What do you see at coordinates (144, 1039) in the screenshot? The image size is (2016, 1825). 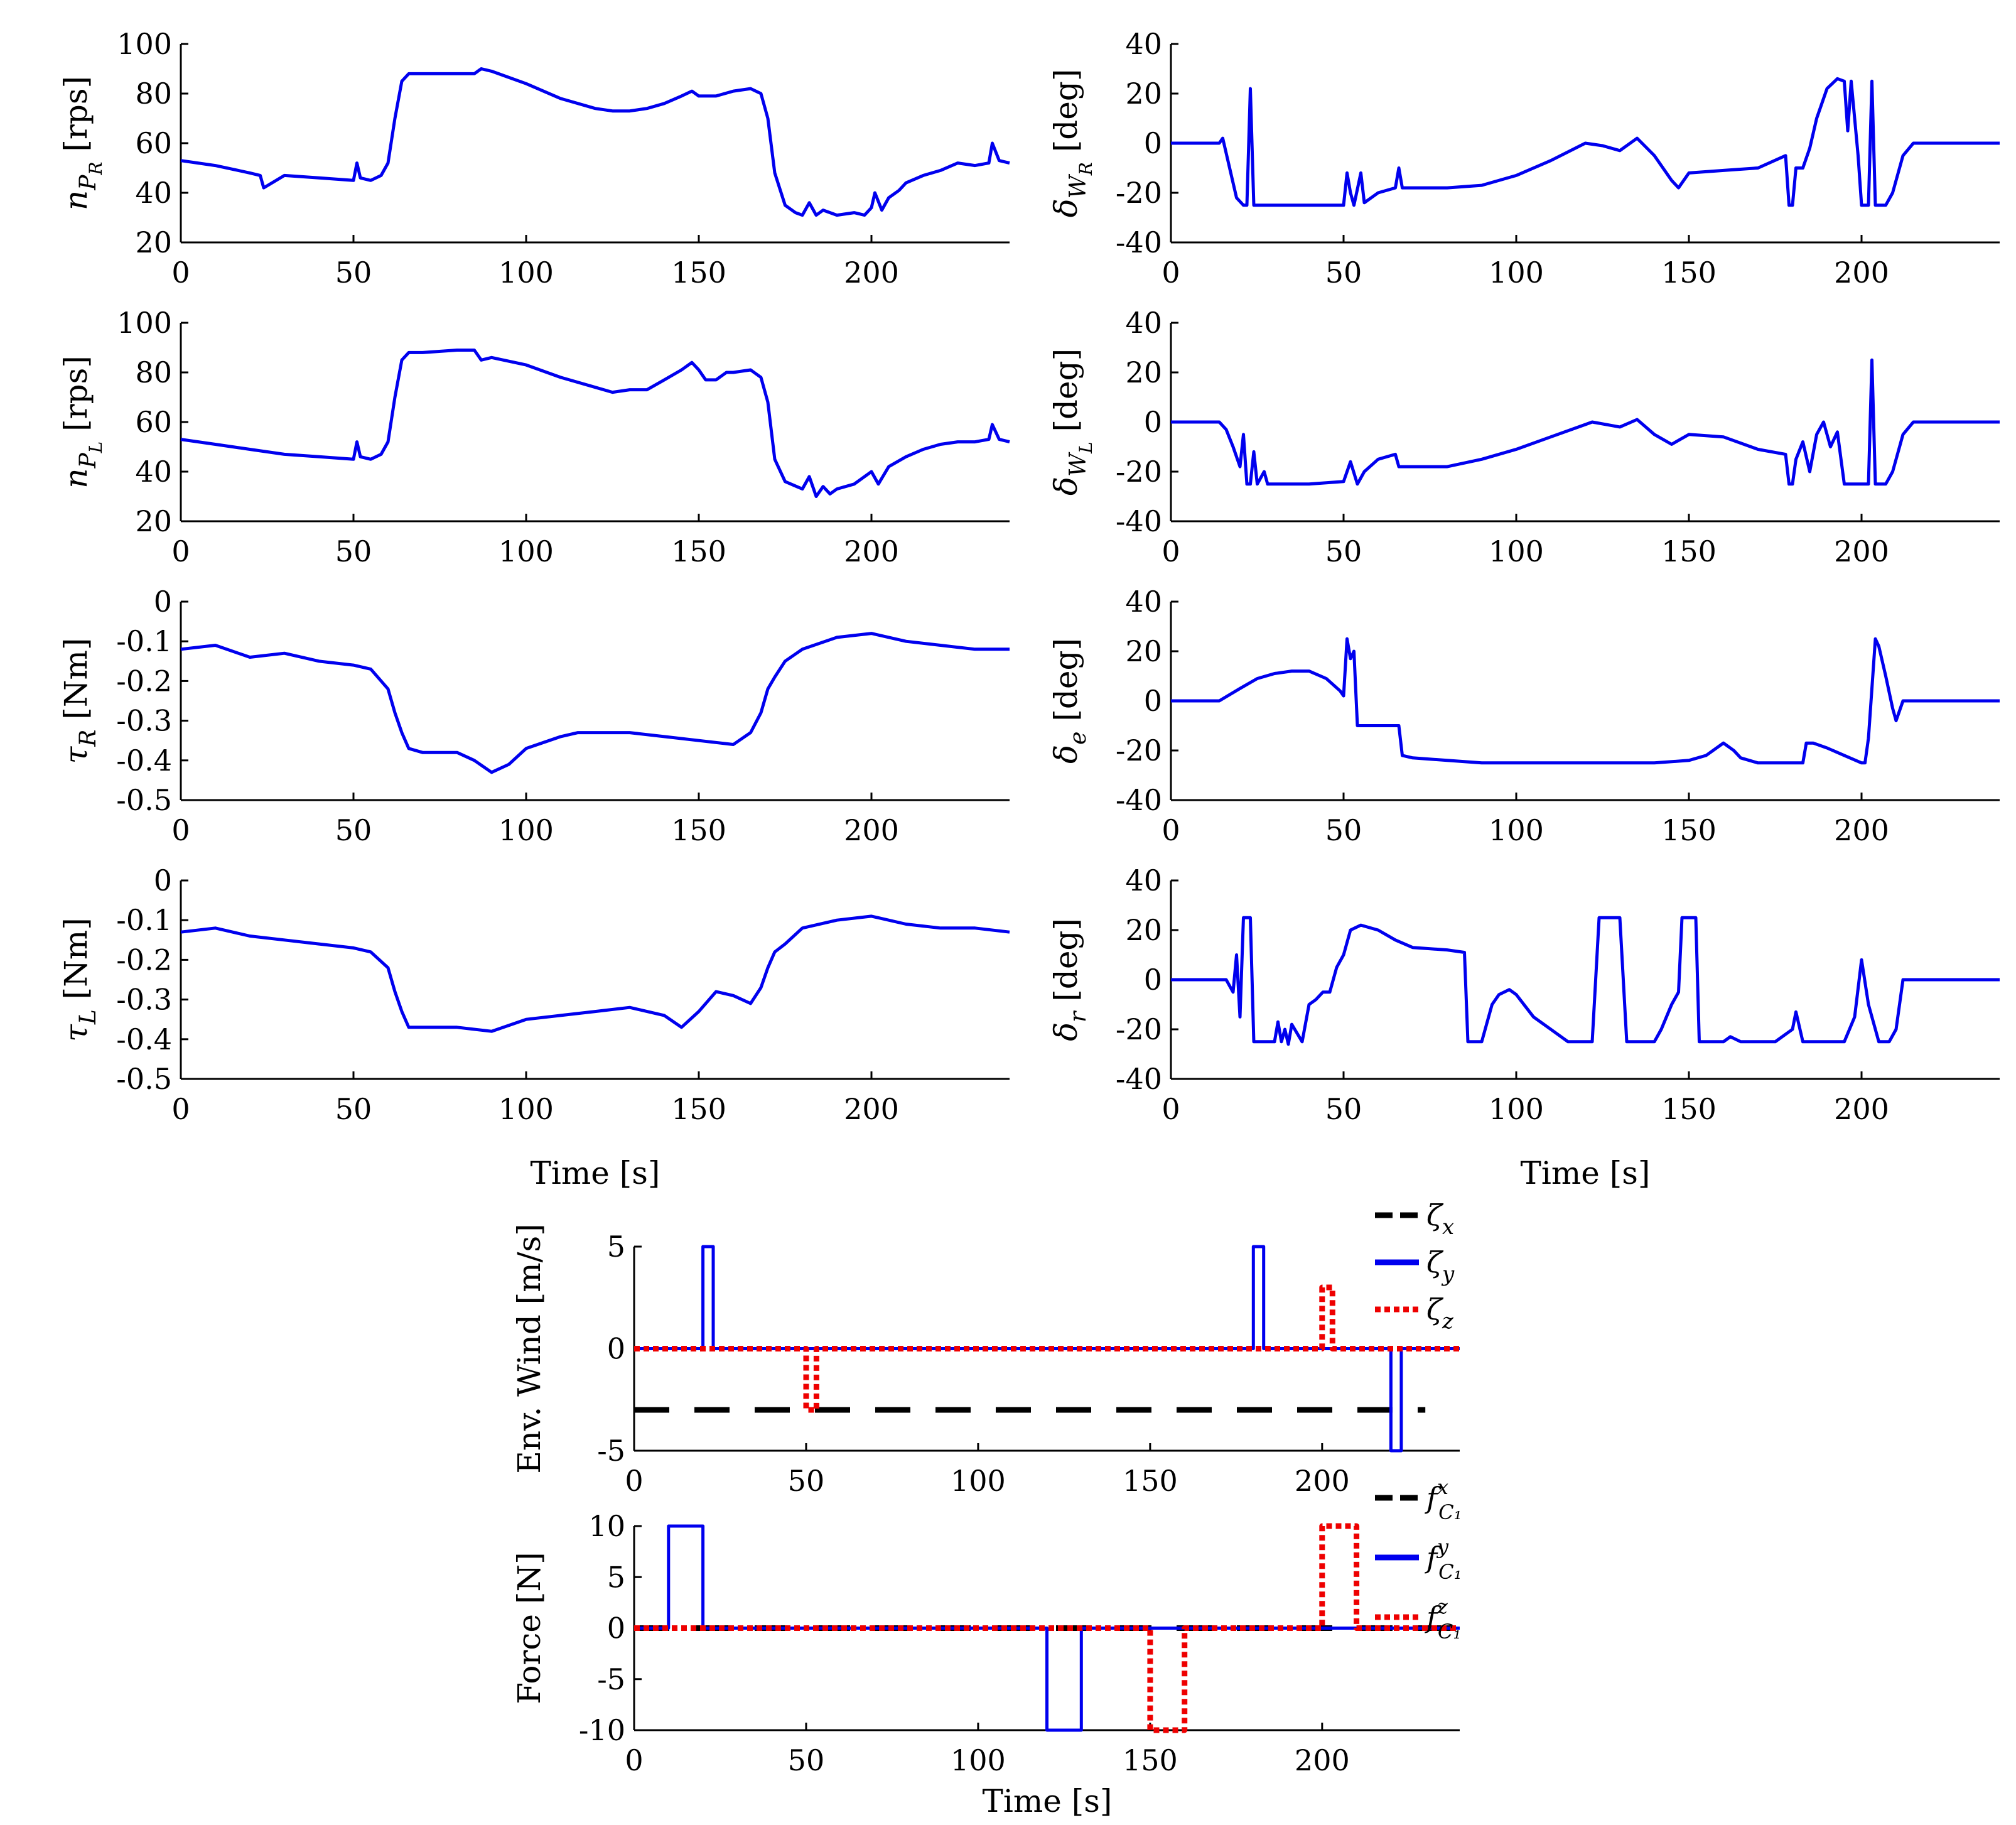 I see `y-tick-label: -0.4` at bounding box center [144, 1039].